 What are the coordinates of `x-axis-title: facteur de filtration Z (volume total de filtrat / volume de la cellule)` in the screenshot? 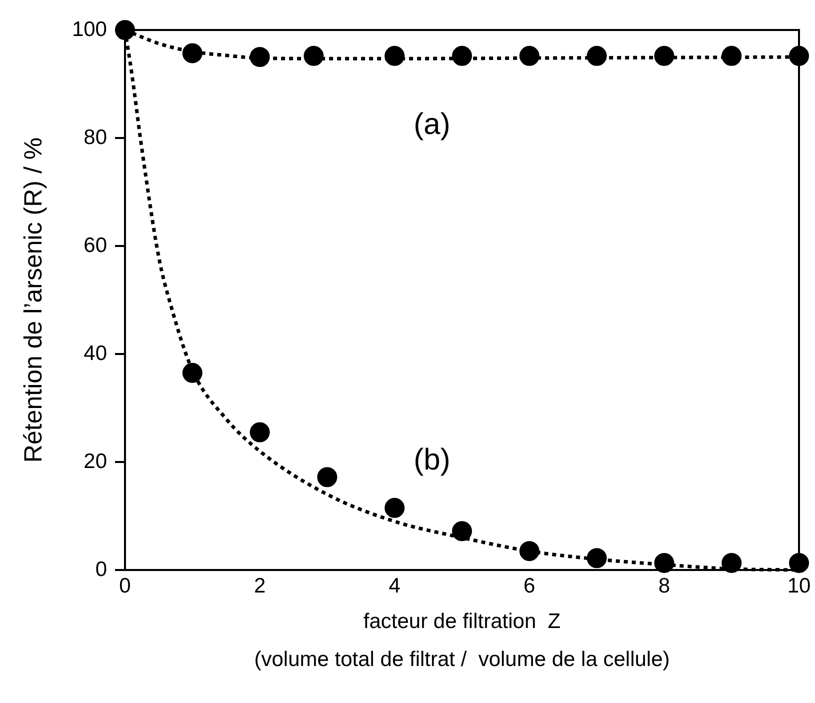 It's located at (462, 641).